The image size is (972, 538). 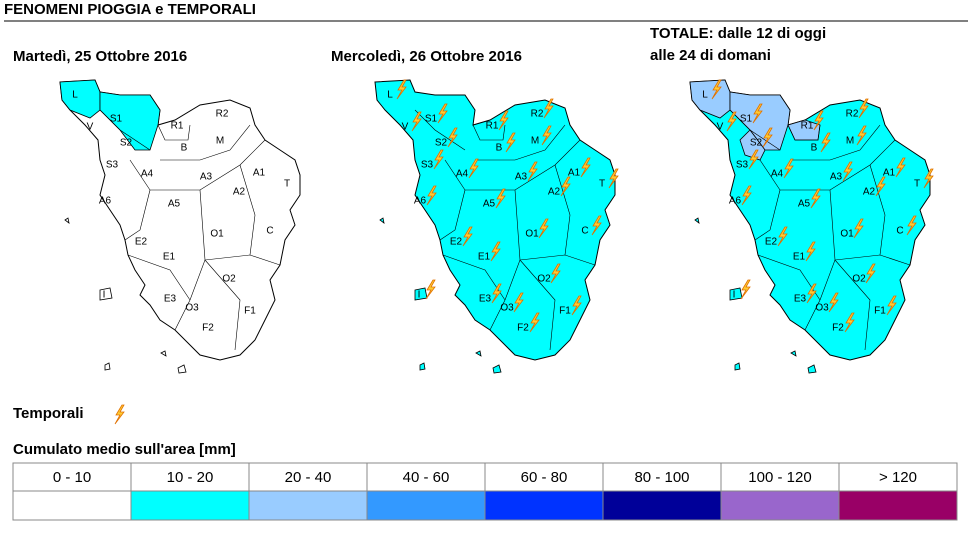 I want to click on legend-label: 80 - 100, so click(x=661, y=477).